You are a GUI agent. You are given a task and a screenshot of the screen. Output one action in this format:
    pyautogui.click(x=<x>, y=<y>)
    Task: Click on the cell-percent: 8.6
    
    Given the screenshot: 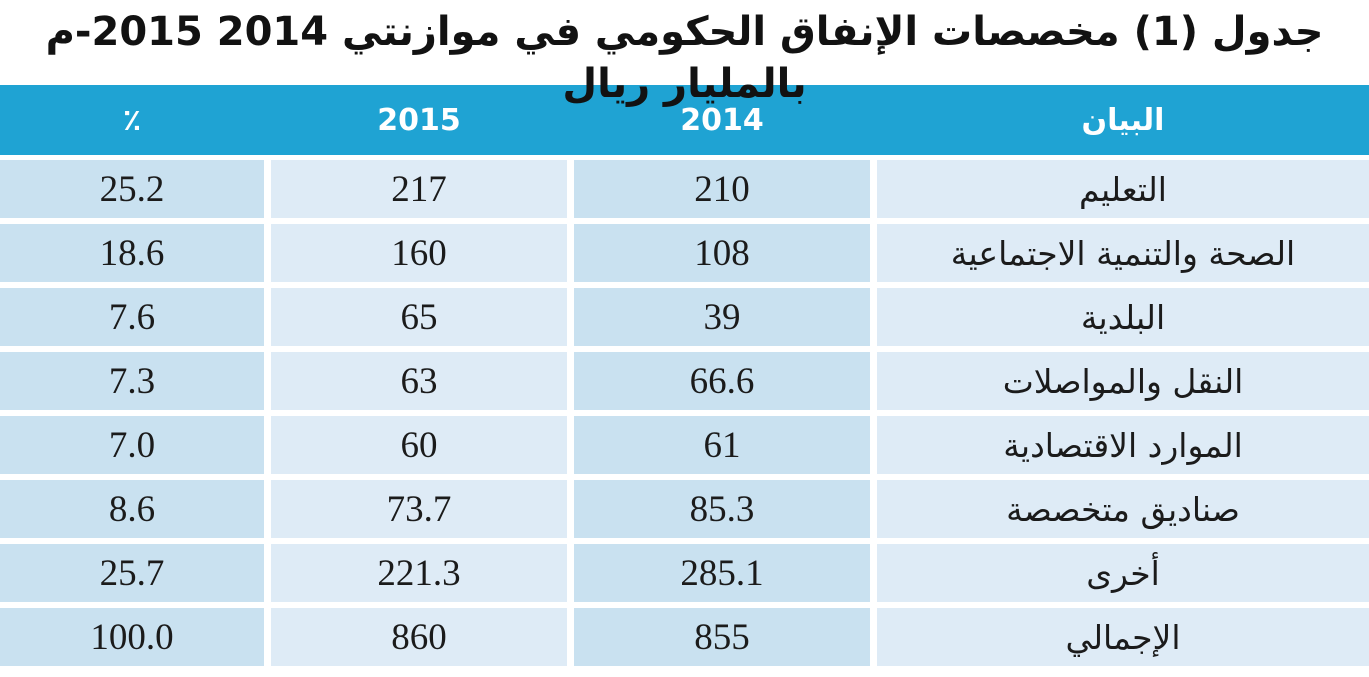 What is the action you would take?
    pyautogui.click(x=132, y=509)
    